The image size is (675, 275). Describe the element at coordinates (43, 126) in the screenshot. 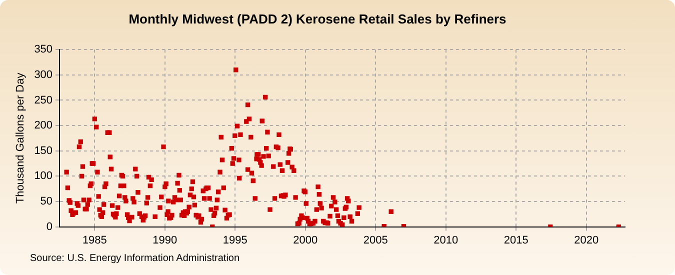

I see `y-tick-label: 200` at that location.